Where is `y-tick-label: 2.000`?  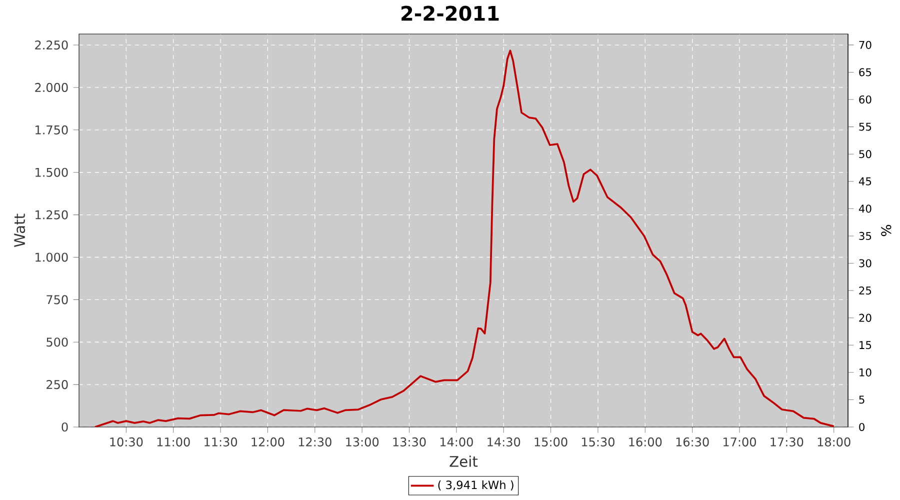
y-tick-label: 2.000 is located at coordinates (51, 87).